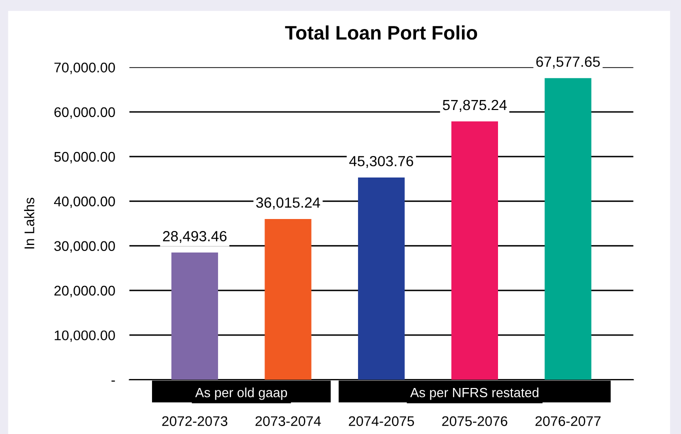 The width and height of the screenshot is (681, 434). I want to click on data-label: 36,015.24, so click(288, 203).